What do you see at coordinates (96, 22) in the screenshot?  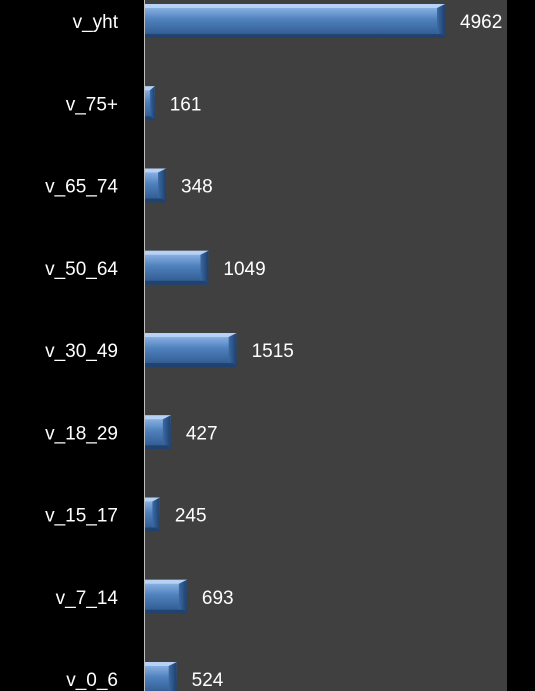 I see `category-label-v_yht: v_yht` at bounding box center [96, 22].